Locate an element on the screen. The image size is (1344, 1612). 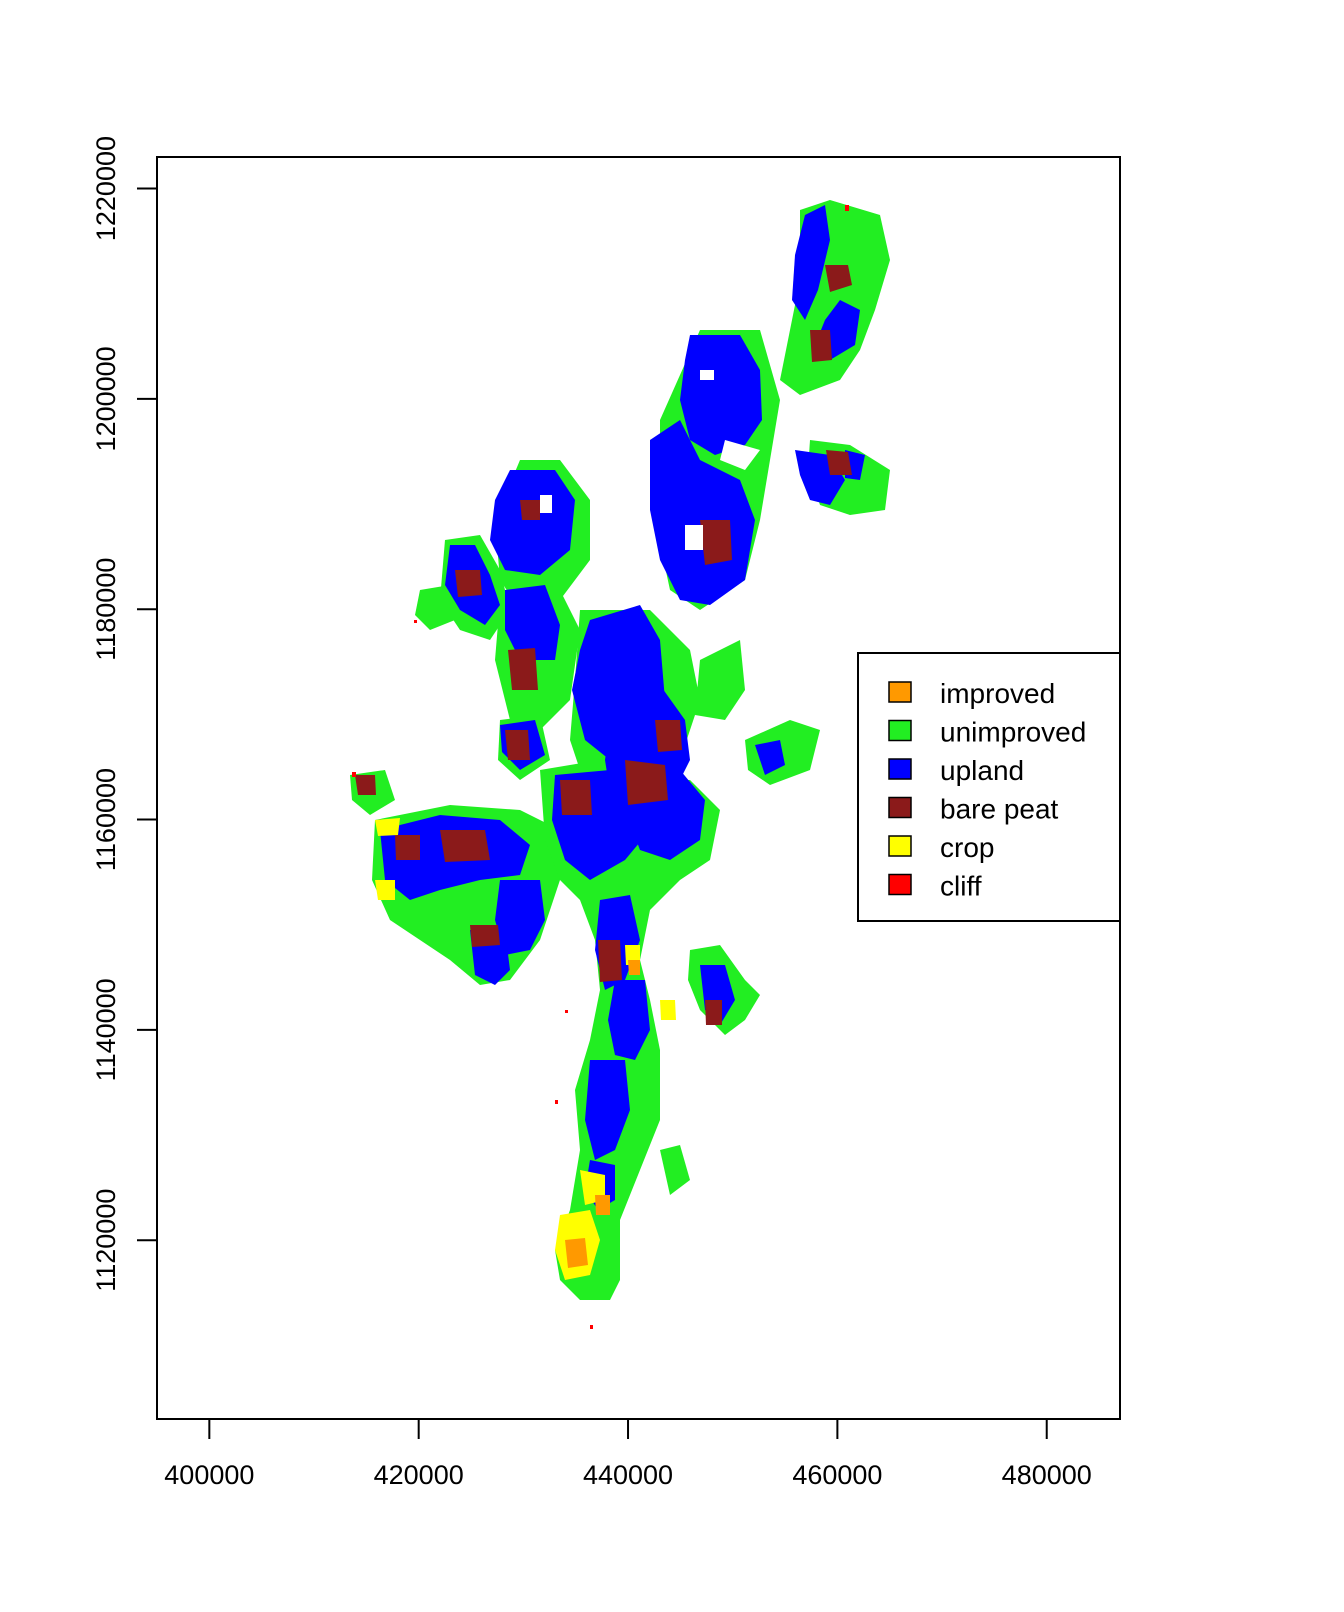
legend-label: bare peat is located at coordinates (999, 809).